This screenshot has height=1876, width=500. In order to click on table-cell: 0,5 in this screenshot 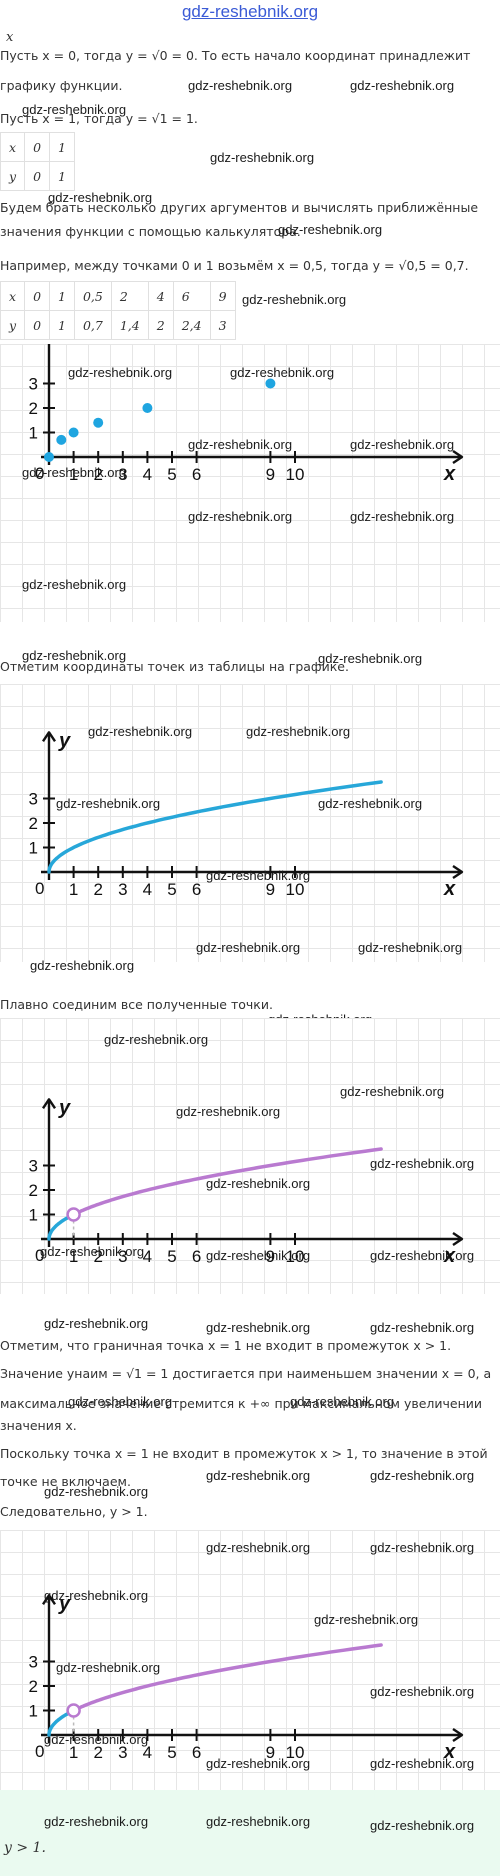, I will do `click(92, 296)`.